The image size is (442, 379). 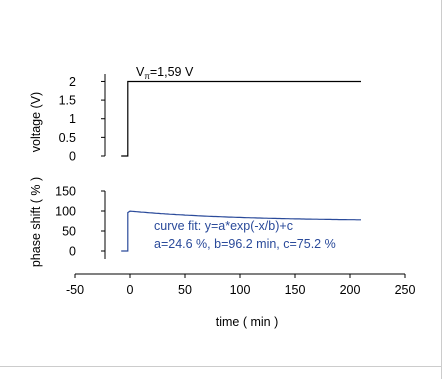 I want to click on x-axis-label: time ( min ), so click(x=247, y=322).